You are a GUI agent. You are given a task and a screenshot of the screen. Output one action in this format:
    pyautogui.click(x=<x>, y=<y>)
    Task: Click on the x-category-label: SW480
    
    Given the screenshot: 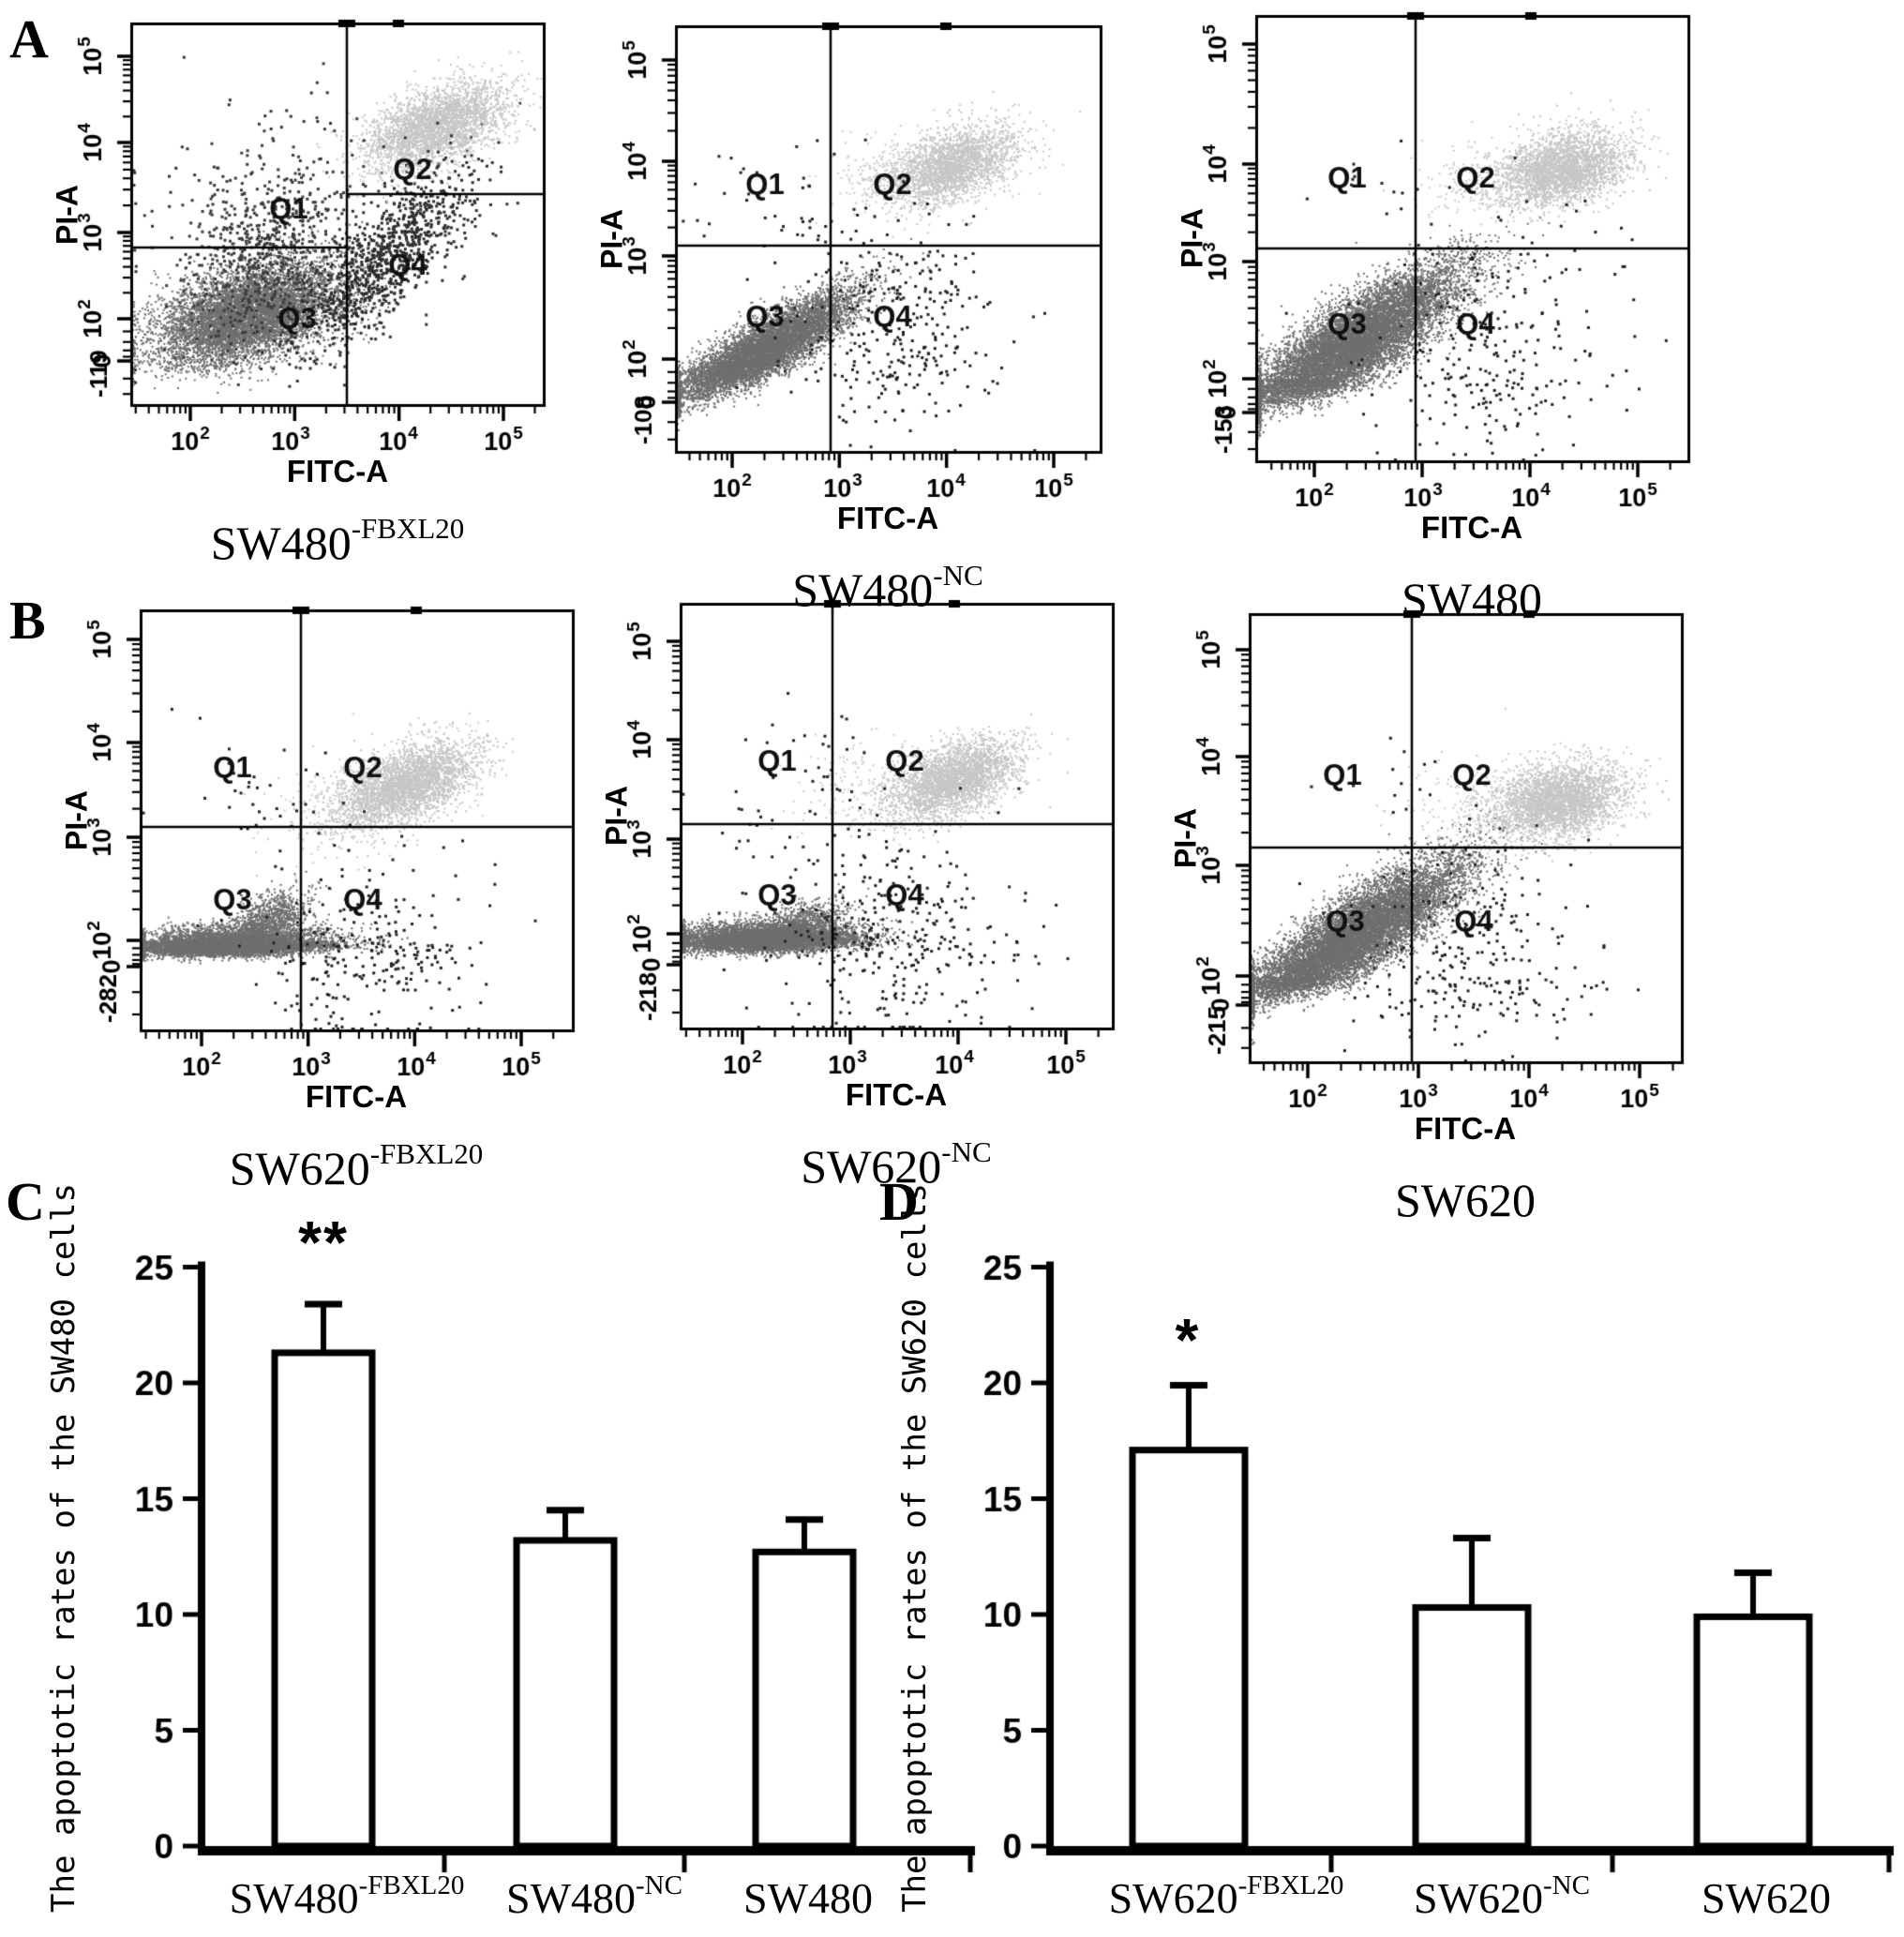 What is the action you would take?
    pyautogui.click(x=808, y=1898)
    